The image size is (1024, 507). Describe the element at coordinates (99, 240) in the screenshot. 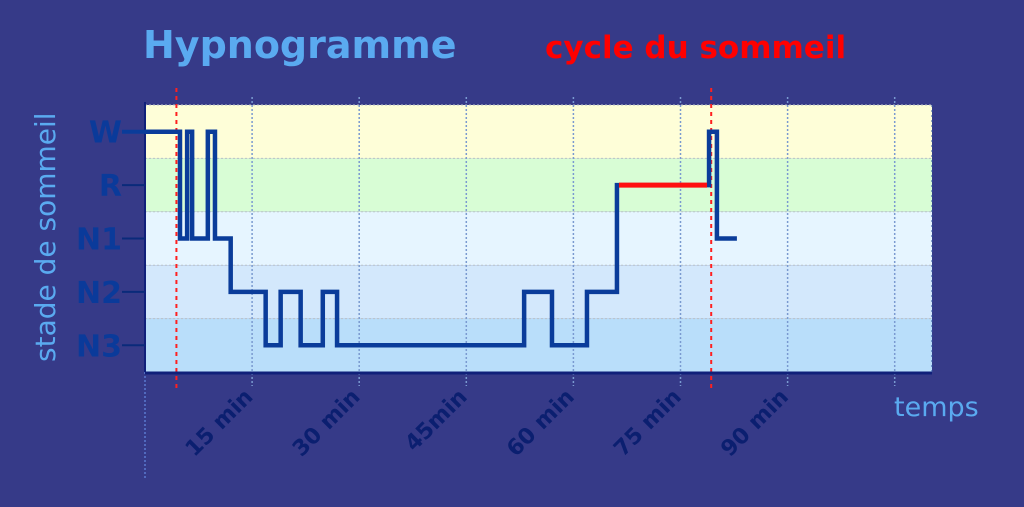

I see `y-tick-n1: N1` at that location.